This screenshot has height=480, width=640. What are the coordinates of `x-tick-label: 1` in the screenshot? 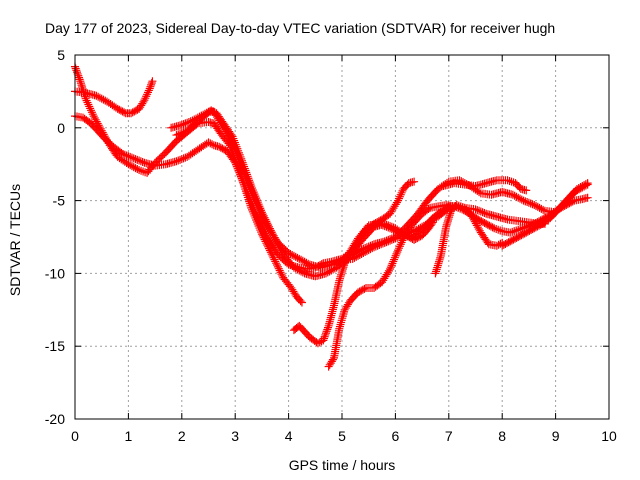 It's located at (129, 436).